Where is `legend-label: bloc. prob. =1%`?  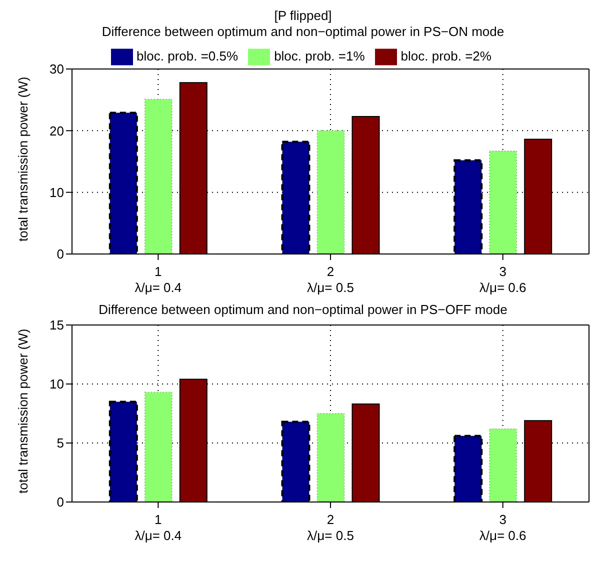 legend-label: bloc. prob. =1% is located at coordinates (319, 56).